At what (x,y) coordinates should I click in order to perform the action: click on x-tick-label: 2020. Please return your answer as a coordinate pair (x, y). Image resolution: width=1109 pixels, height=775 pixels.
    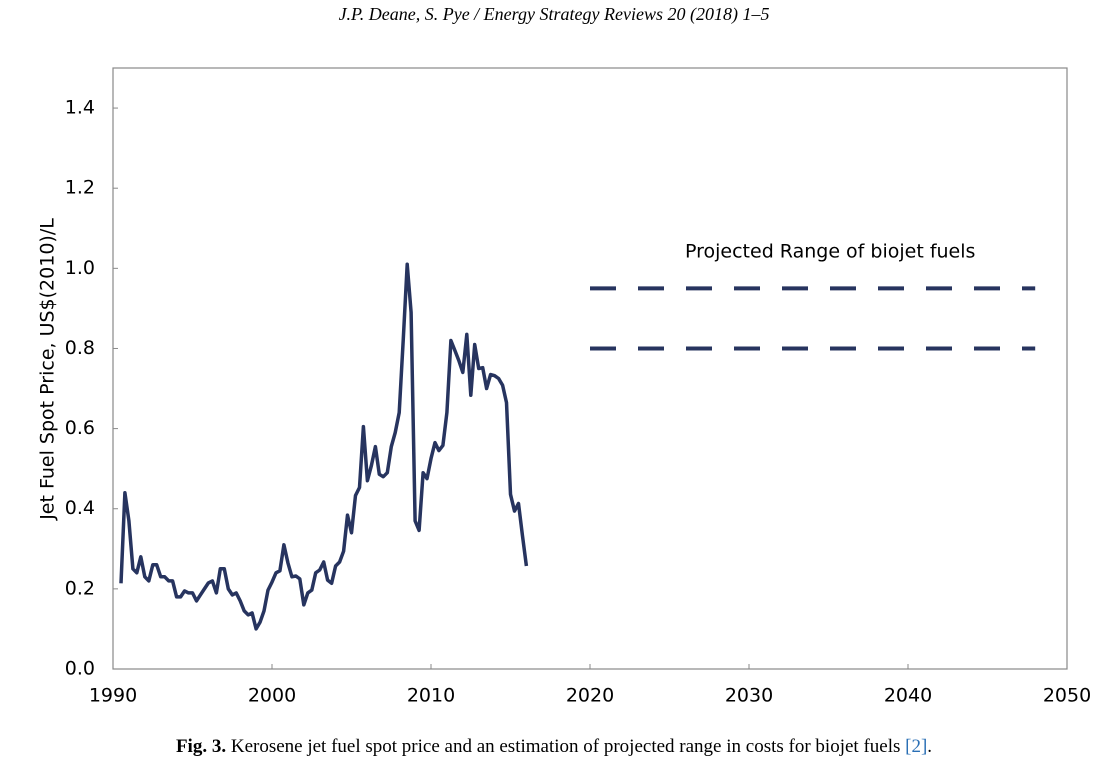
    Looking at the image, I should click on (590, 696).